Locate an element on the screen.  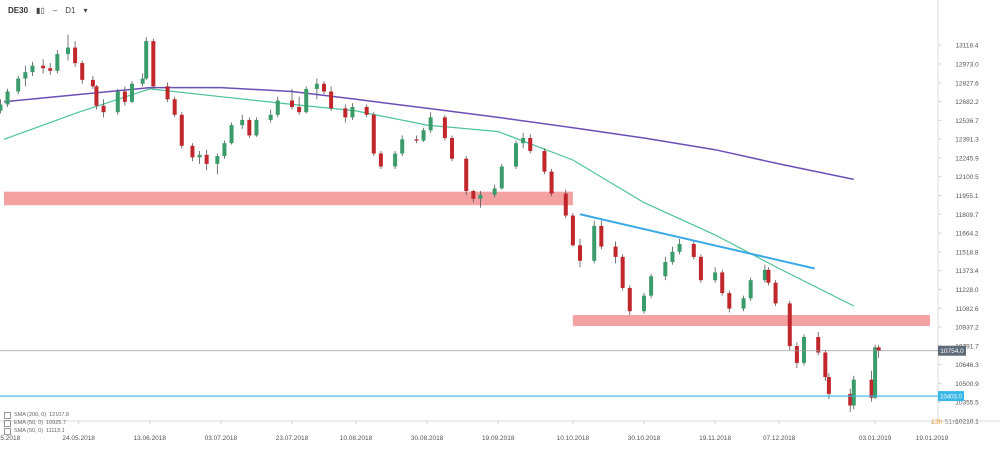
legend-row-sma50: SMA (50, 0) 11113.1 is located at coordinates (36, 431).